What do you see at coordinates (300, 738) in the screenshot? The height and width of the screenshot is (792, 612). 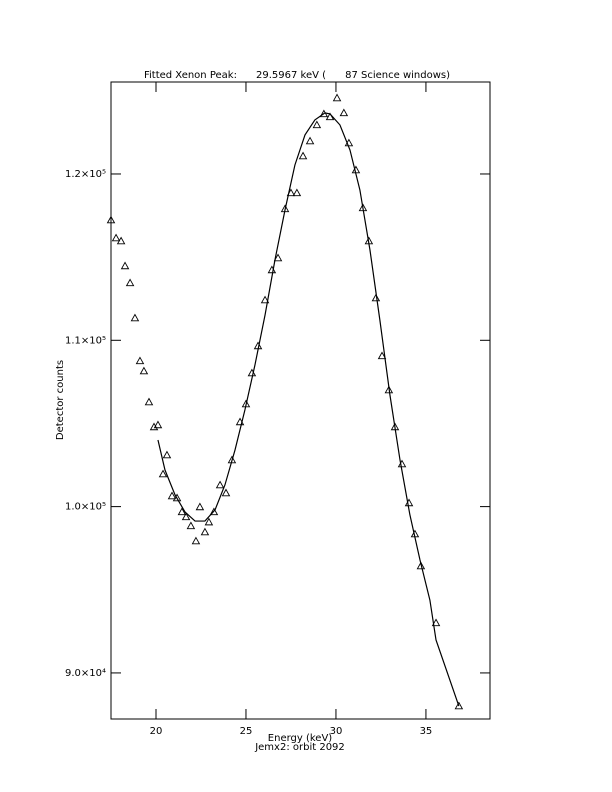 I see `x-axis-label: Energy (keV)` at bounding box center [300, 738].